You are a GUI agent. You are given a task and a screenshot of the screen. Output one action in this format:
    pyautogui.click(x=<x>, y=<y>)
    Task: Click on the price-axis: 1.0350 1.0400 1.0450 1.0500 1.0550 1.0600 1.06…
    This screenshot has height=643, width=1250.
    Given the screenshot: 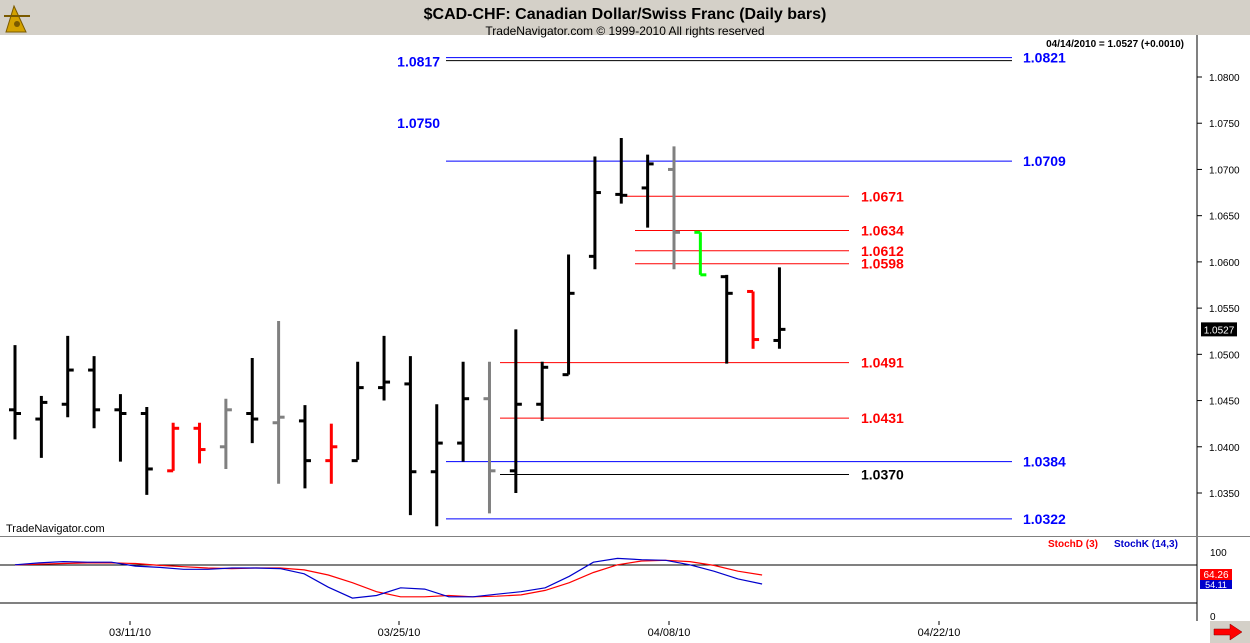 What is the action you would take?
    pyautogui.click(x=1218, y=286)
    